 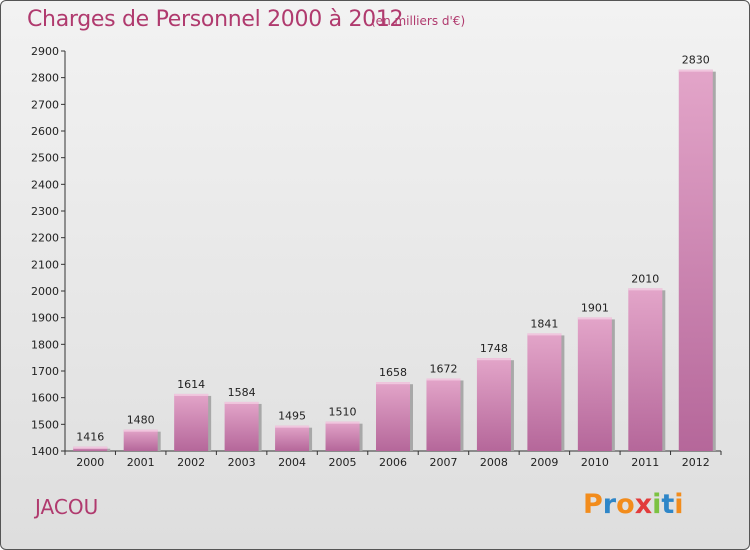 What do you see at coordinates (45, 371) in the screenshot?
I see `y-tick-label: 1700` at bounding box center [45, 371].